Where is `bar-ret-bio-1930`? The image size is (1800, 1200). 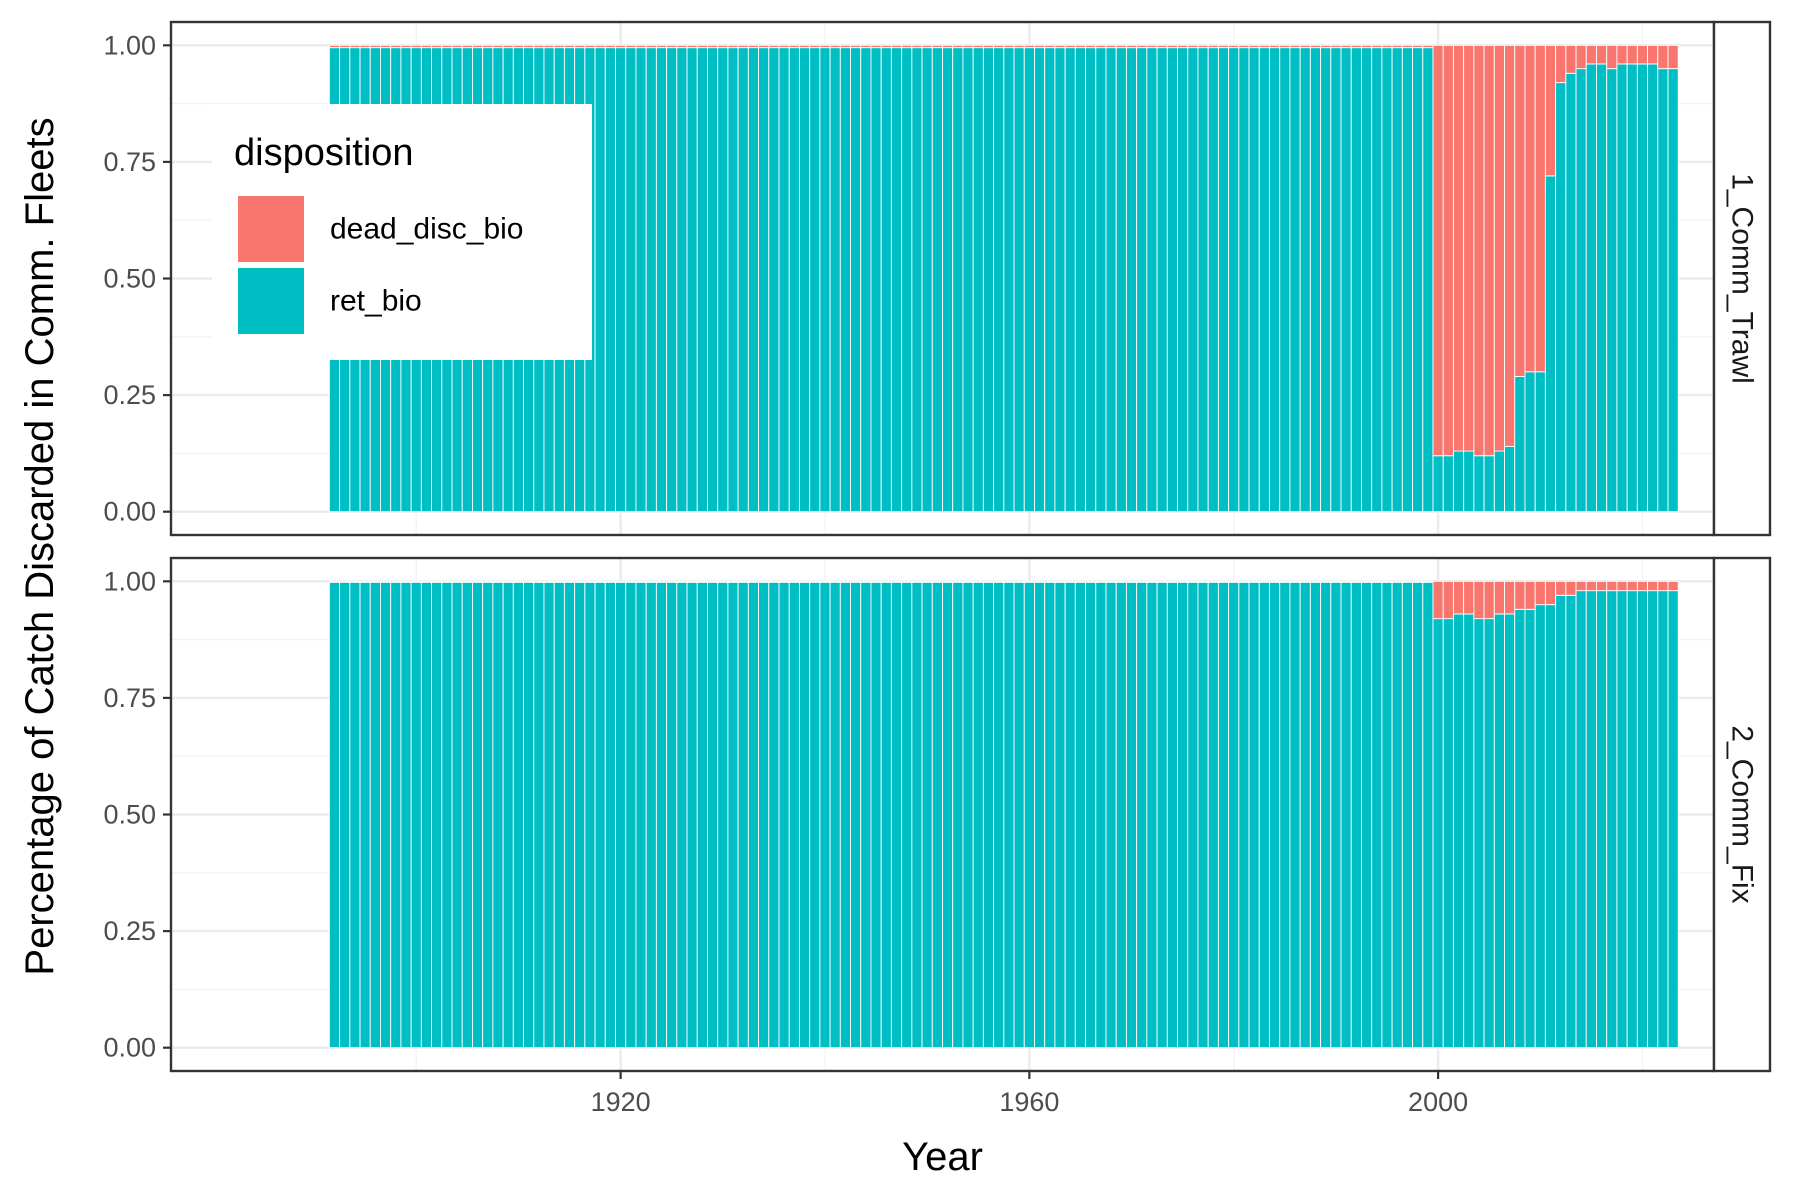
bar-ret-bio-1930 is located at coordinates (723, 815).